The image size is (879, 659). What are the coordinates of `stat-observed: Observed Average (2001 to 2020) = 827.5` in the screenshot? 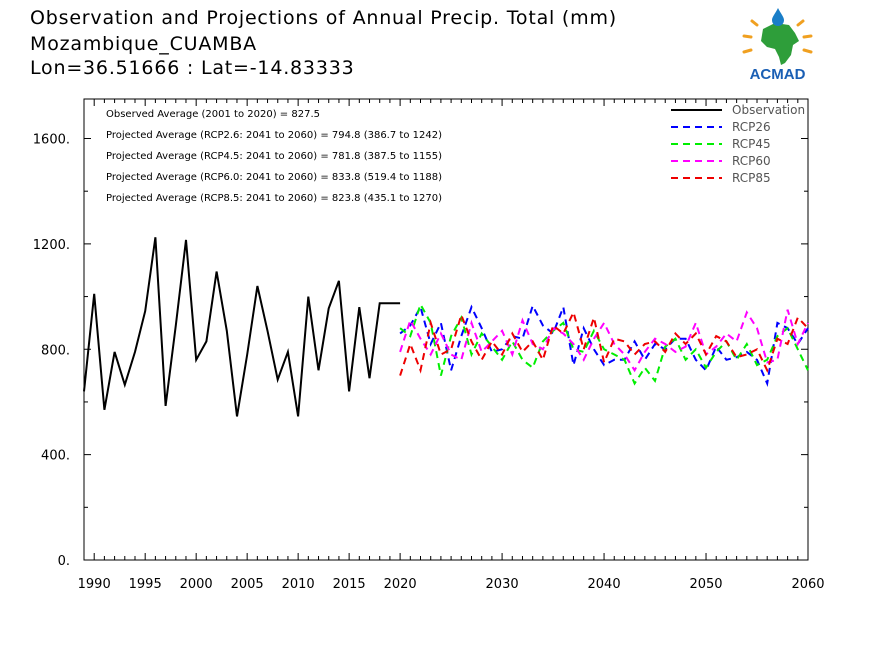 It's located at (213, 114).